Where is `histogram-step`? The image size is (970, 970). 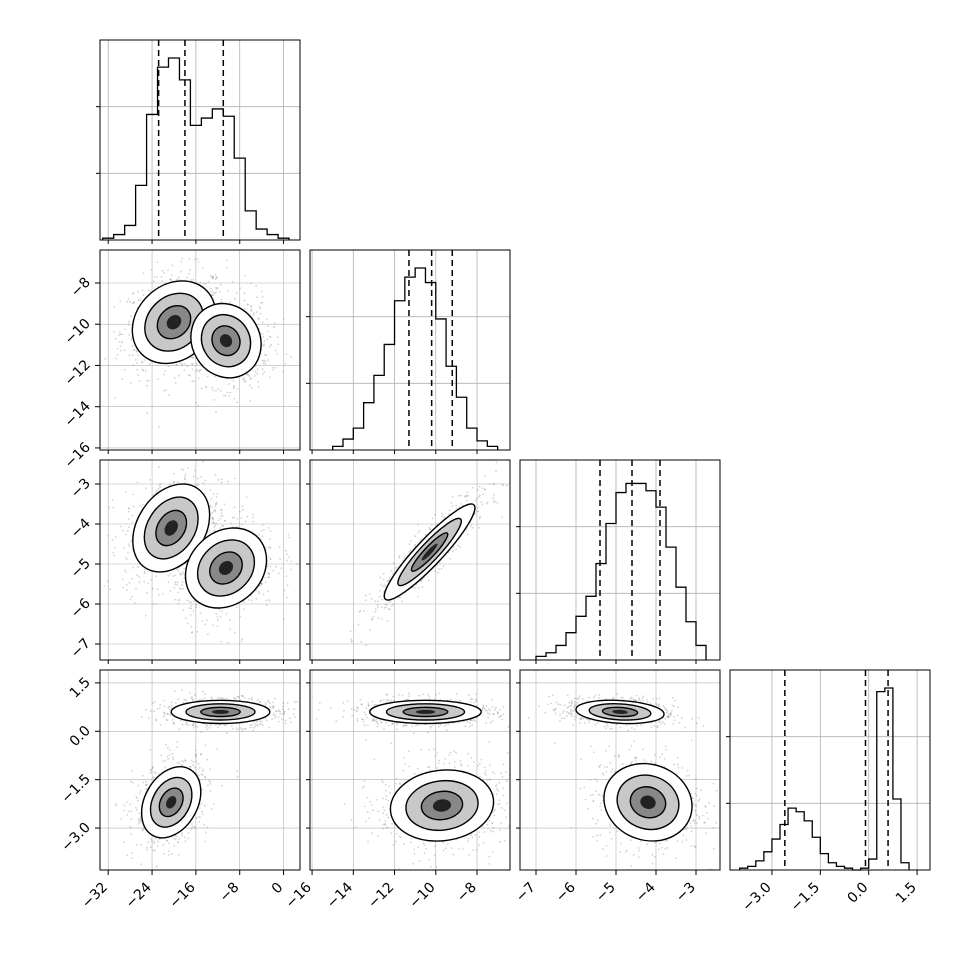 histogram-step is located at coordinates (415, 358).